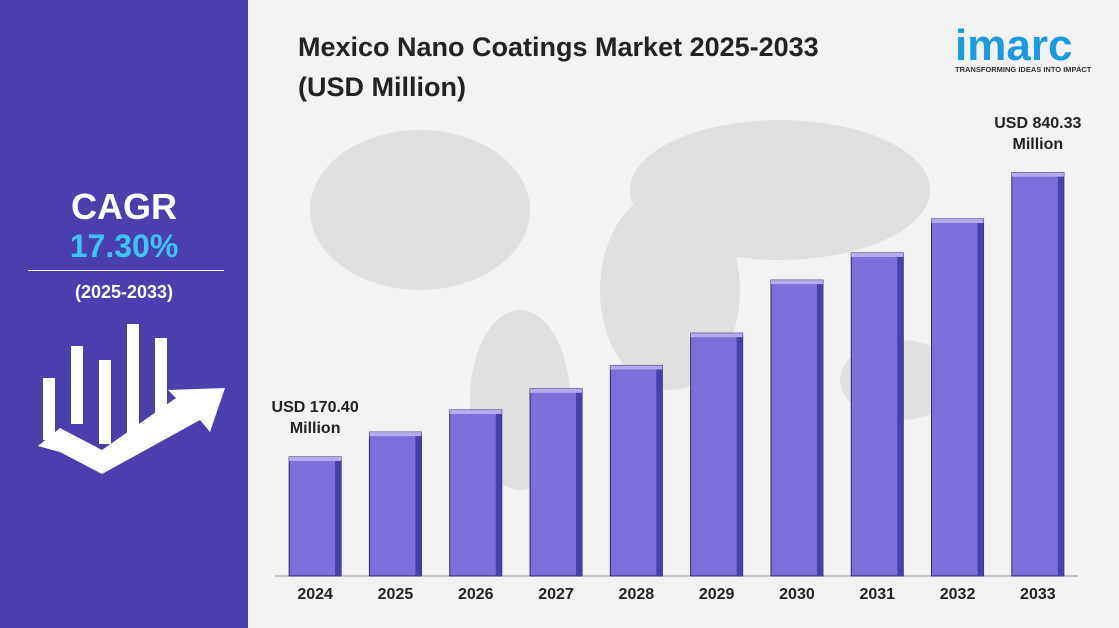 This screenshot has height=628, width=1119. I want to click on value-label: USD 170.40 Million, so click(315, 417).